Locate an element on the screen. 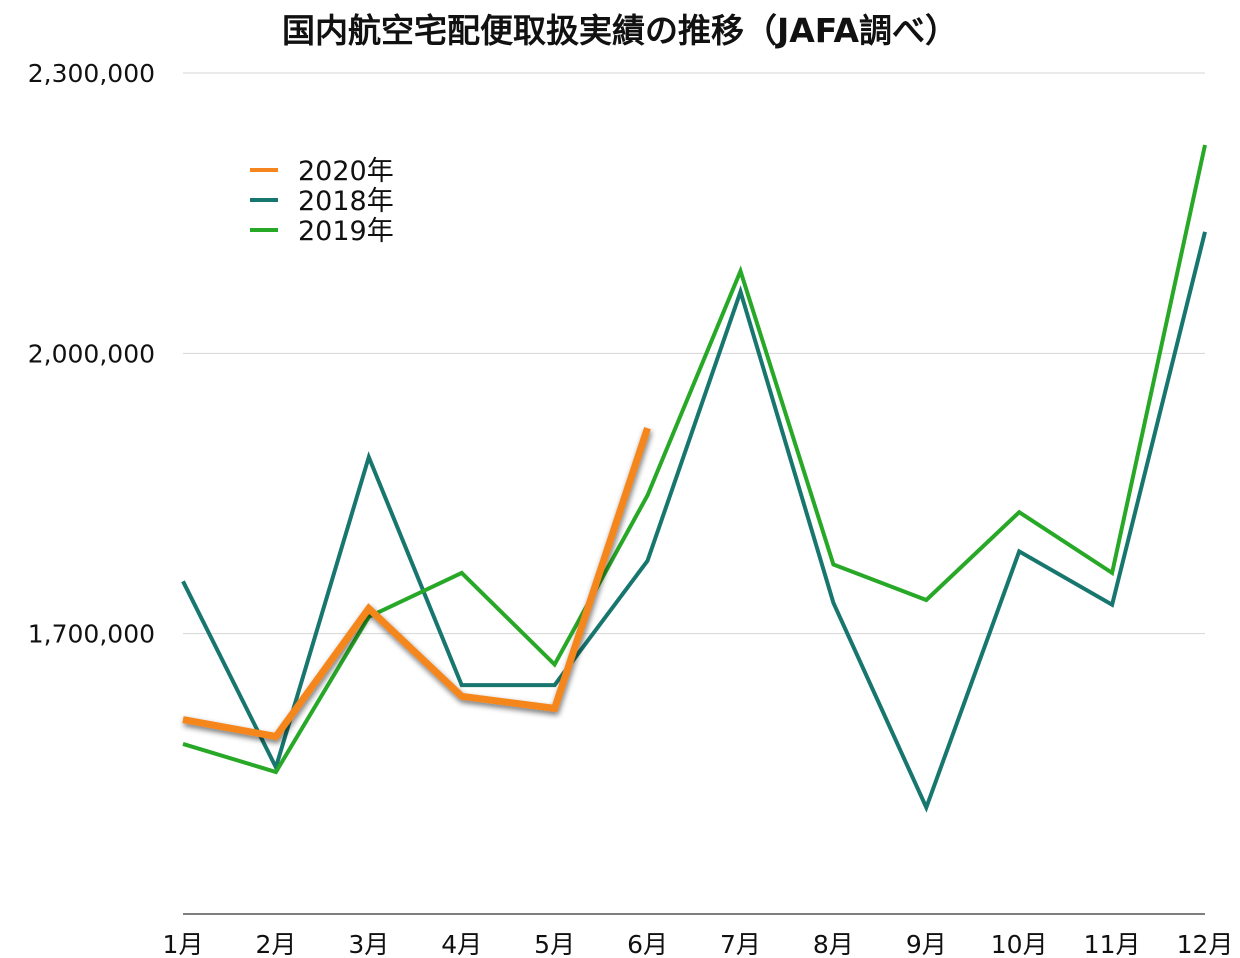 The width and height of the screenshot is (1240, 958). x-tick-label: 10月 is located at coordinates (1019, 944).